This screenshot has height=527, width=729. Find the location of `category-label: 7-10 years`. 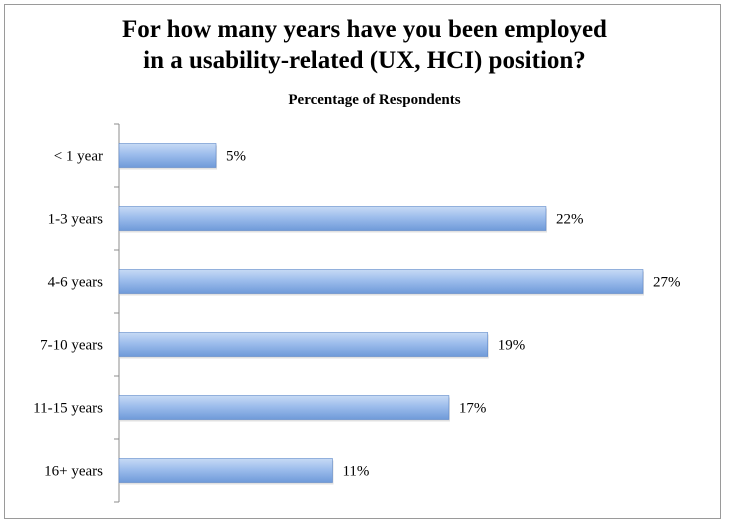

category-label: 7-10 years is located at coordinates (71, 346).